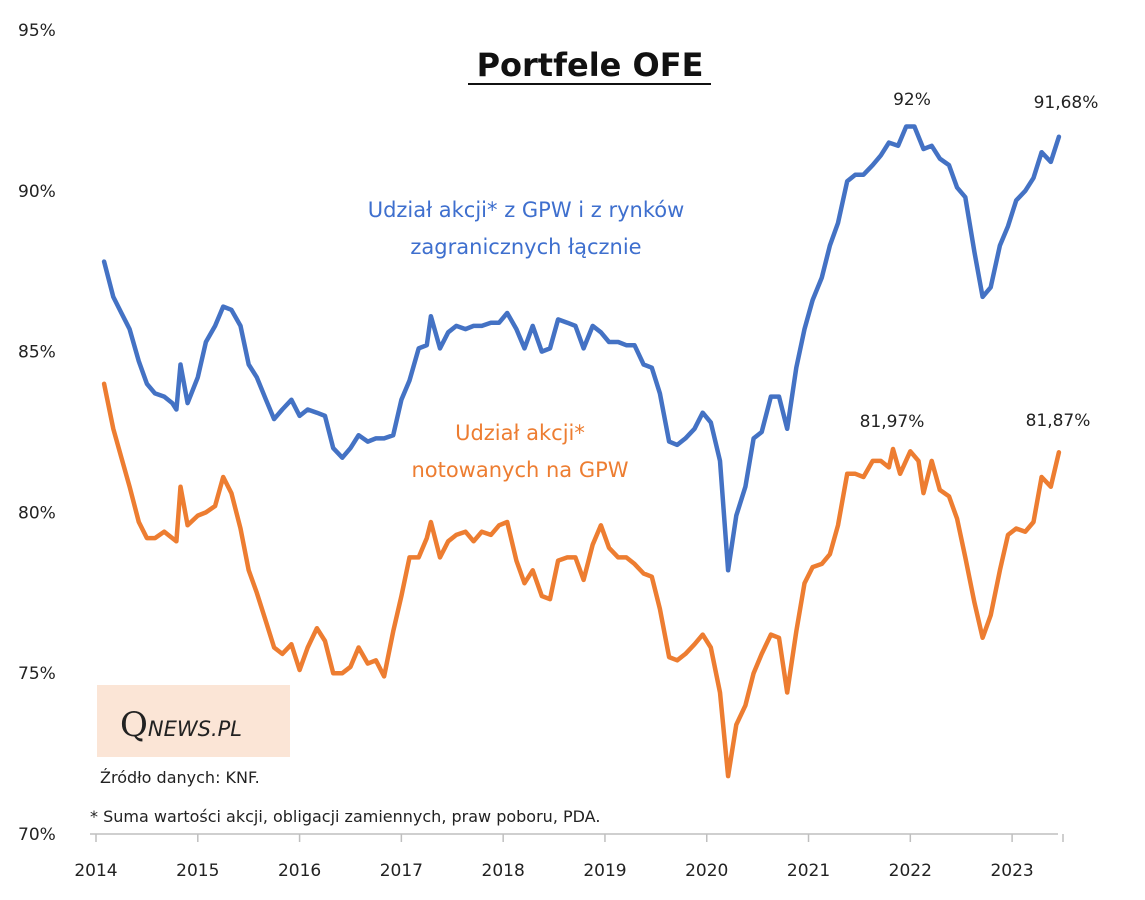  I want to click on logo-background, so click(193, 721).